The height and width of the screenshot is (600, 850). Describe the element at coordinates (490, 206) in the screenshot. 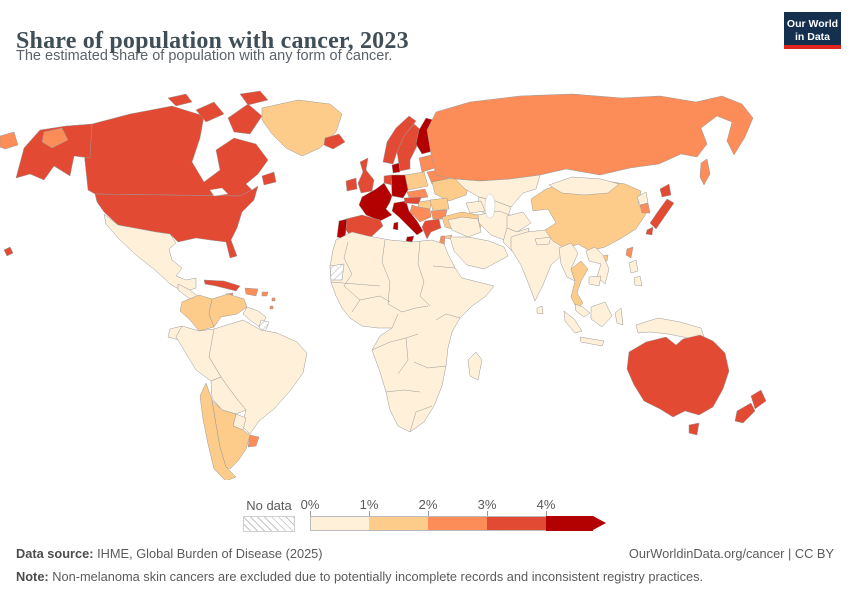

I see `caspian-sea` at that location.